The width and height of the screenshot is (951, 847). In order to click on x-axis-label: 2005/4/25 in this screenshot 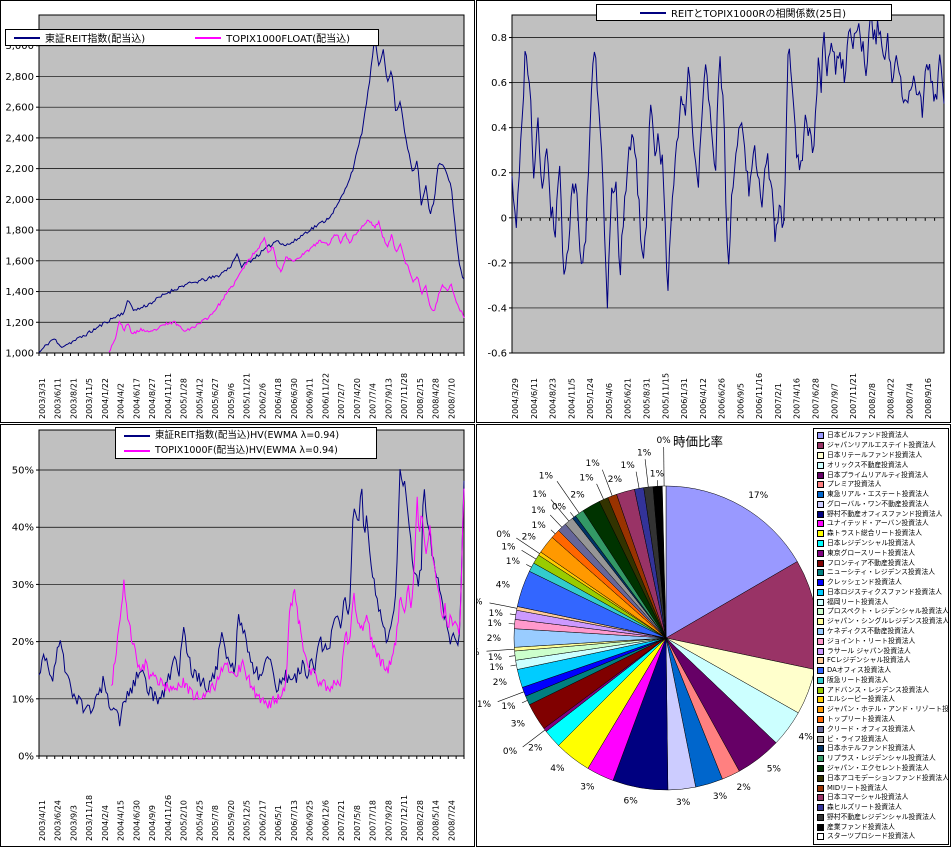, I will do `click(199, 820)`.